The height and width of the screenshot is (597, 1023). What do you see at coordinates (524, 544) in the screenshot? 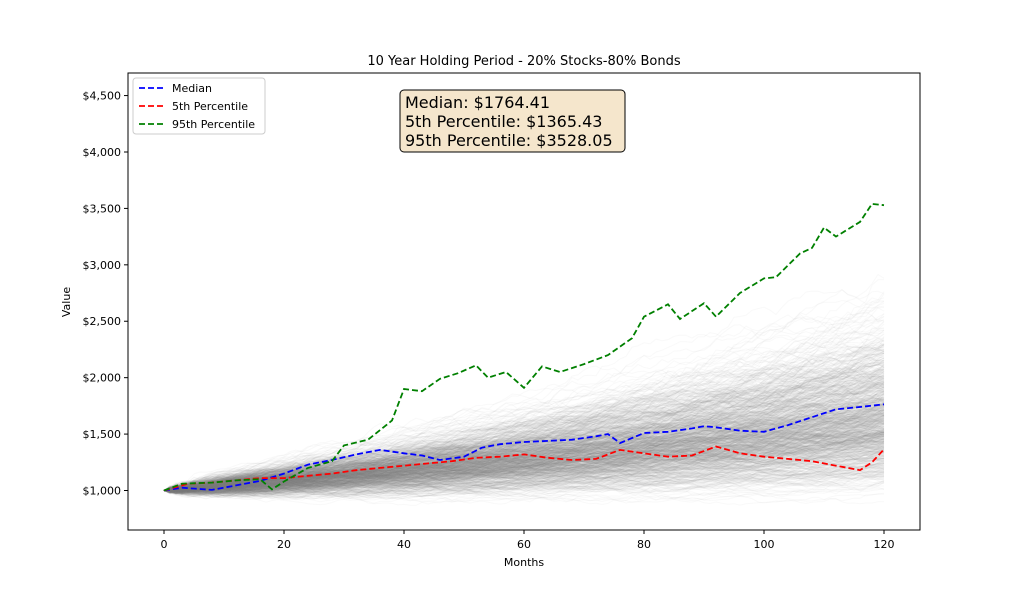
I see `x-tick-label: 60` at bounding box center [524, 544].